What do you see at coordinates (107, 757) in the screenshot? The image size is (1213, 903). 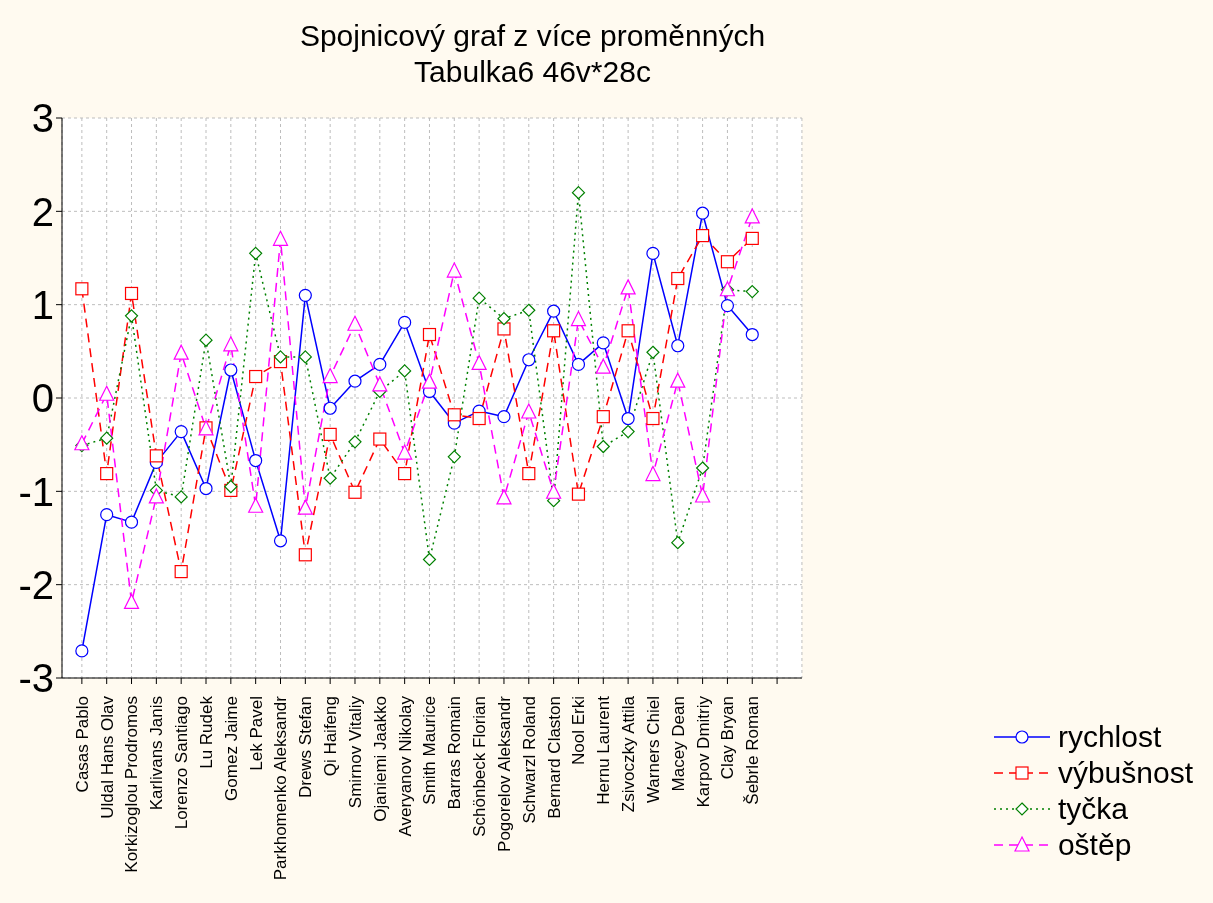 I see `x-tick-label: Uldal Hans Olav` at bounding box center [107, 757].